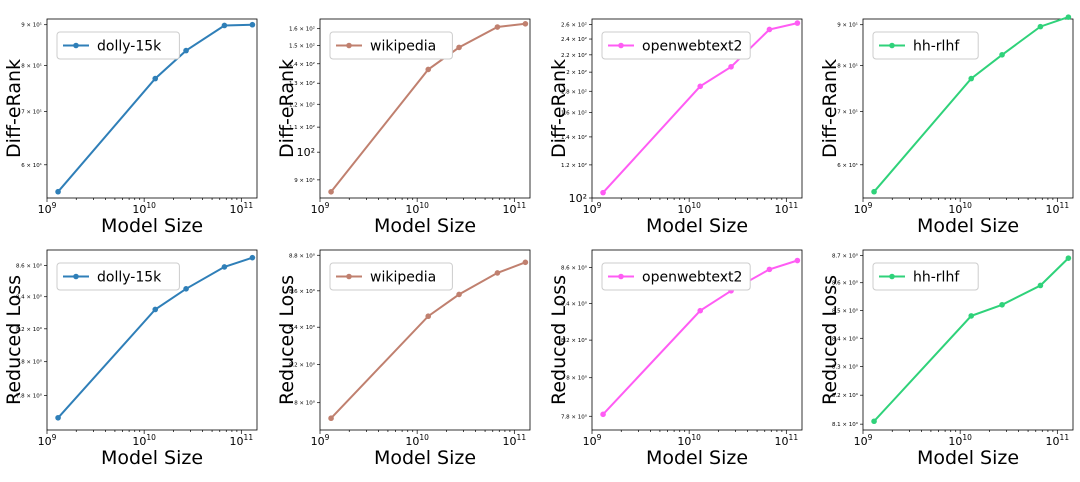  I want to click on y-tick-label: 8.5 × 10⁰, so click(845, 310).